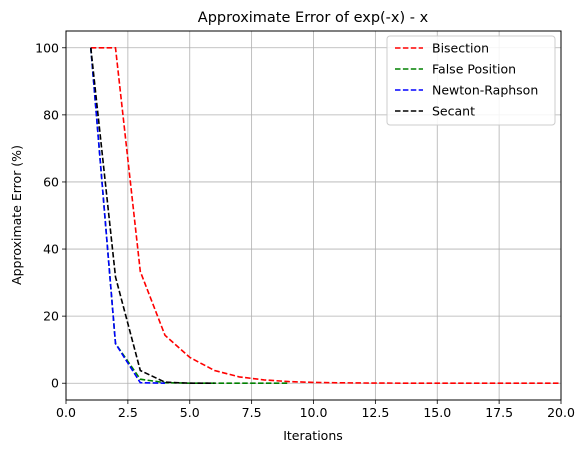 The height and width of the screenshot is (453, 587). Describe the element at coordinates (51, 181) in the screenshot. I see `y-tick-label: 60` at that location.